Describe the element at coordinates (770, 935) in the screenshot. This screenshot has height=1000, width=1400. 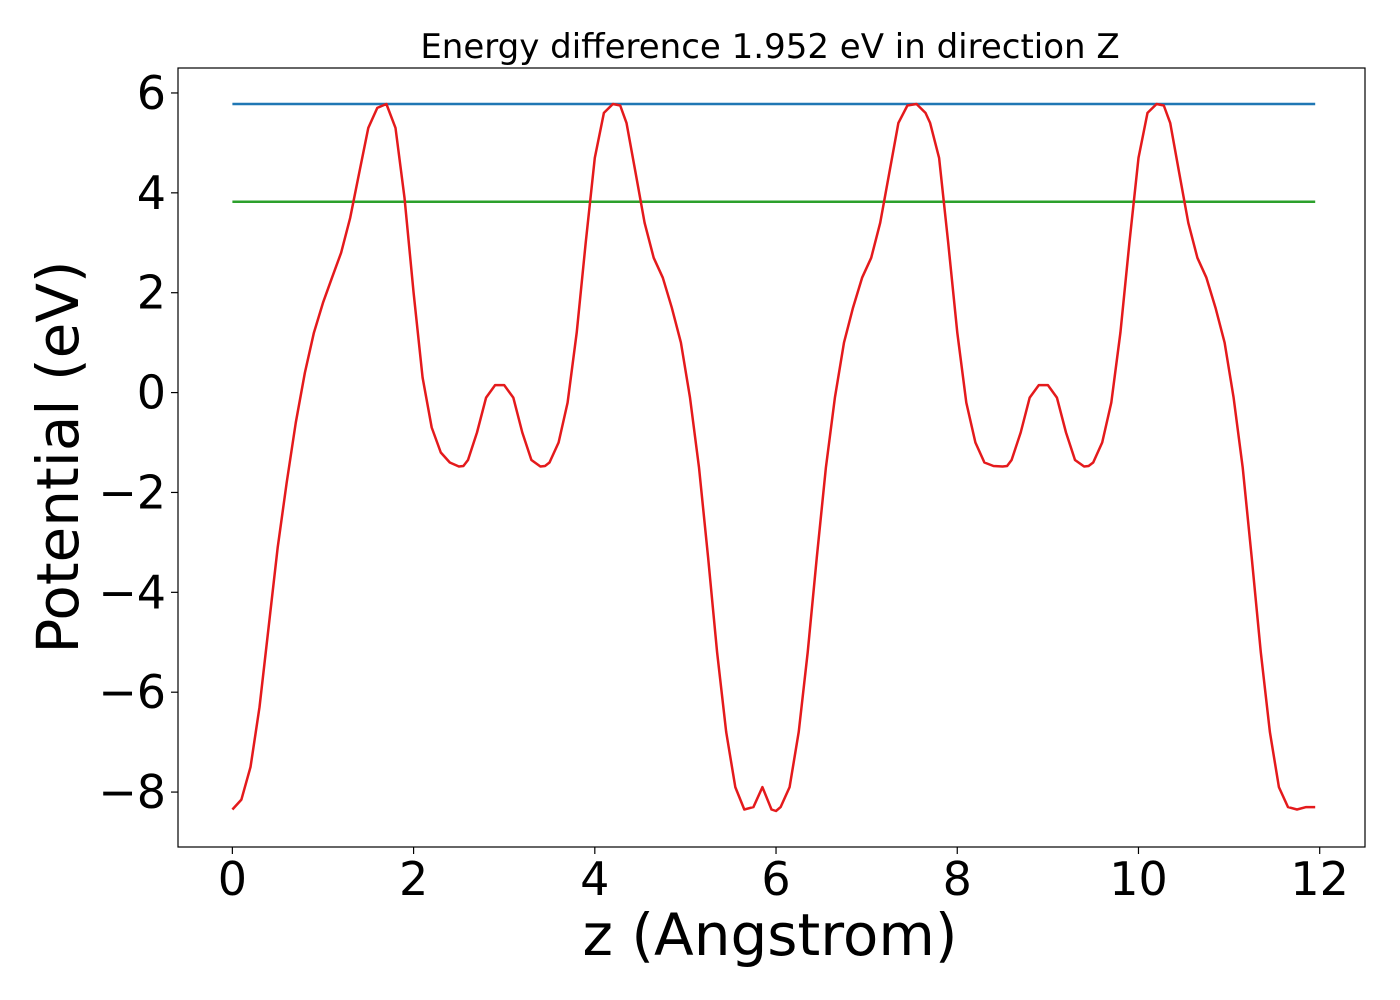
I see `x-axis-label: z (Angstrom)` at that location.